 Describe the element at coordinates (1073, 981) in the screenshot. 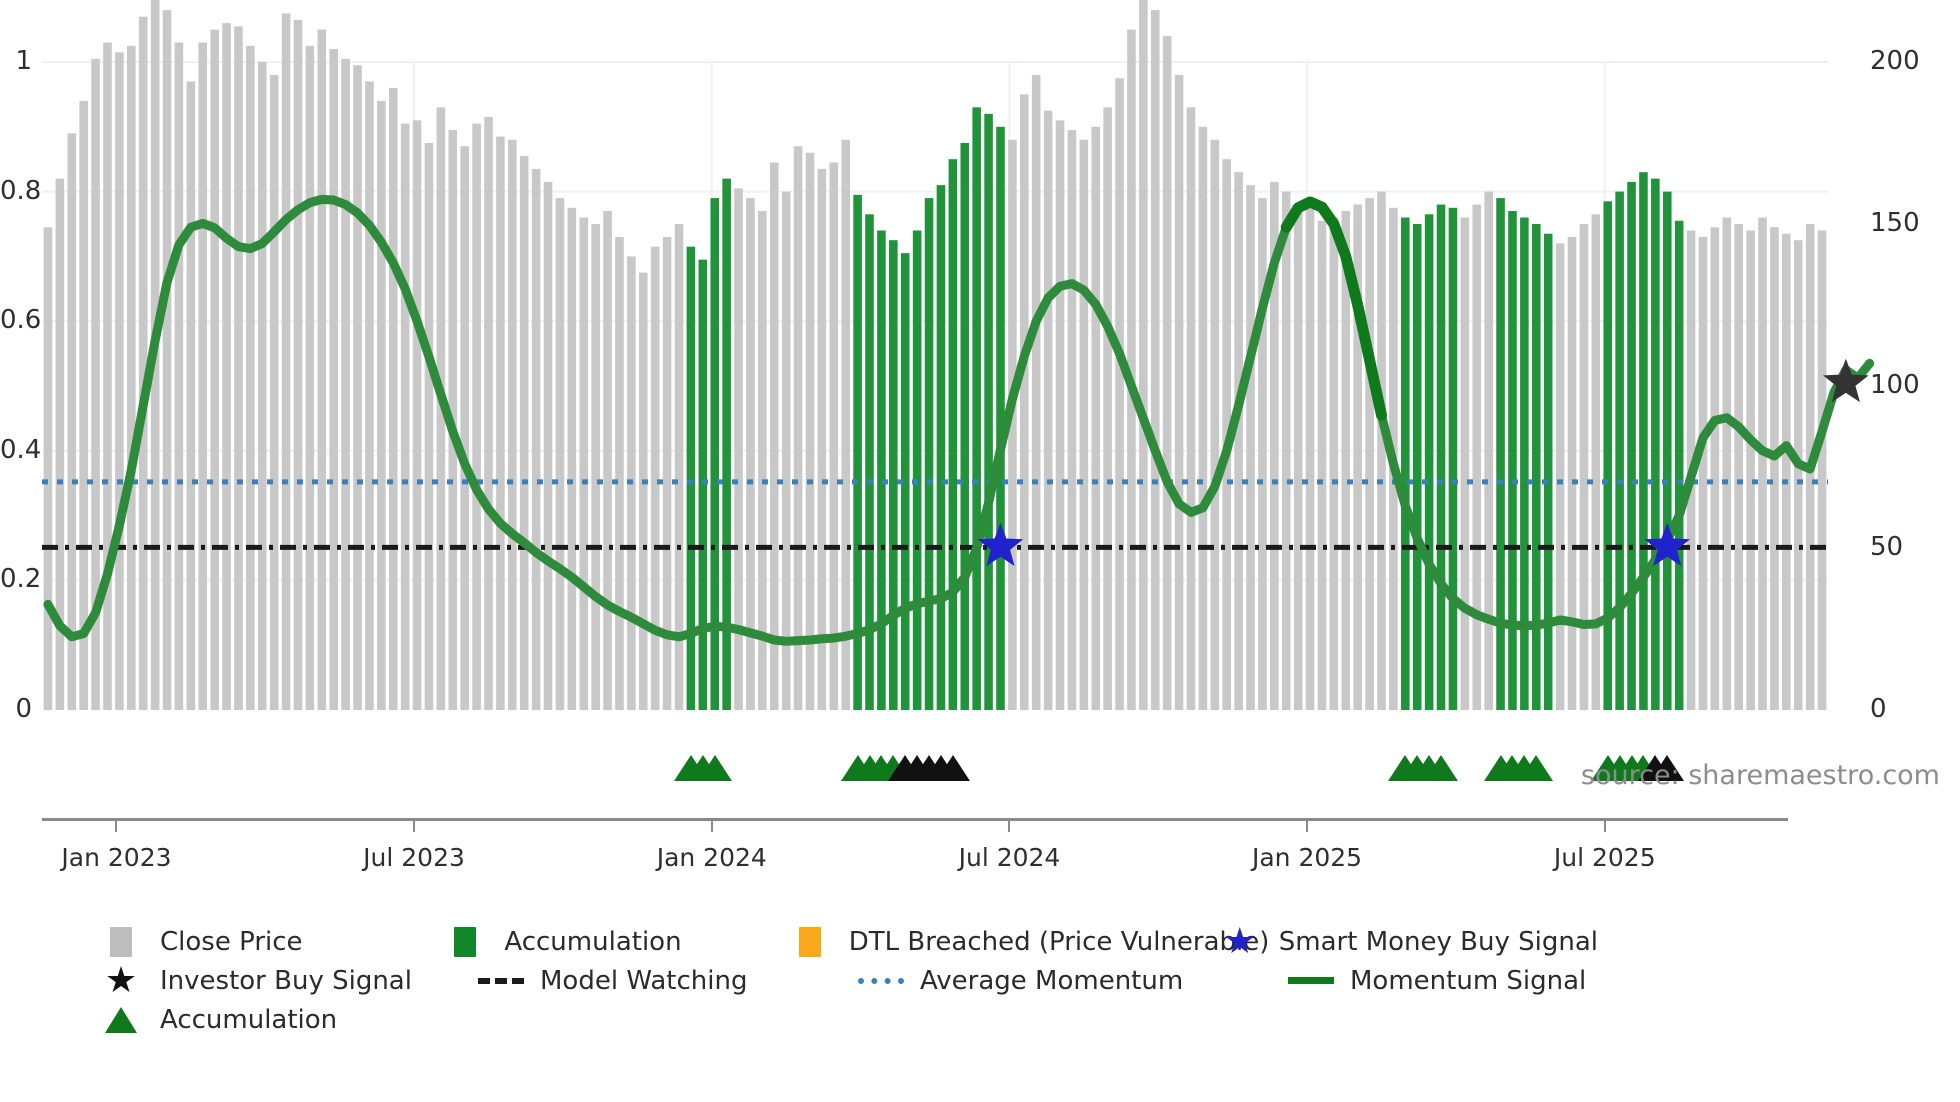

I see `legend-item: Average Momentum` at that location.